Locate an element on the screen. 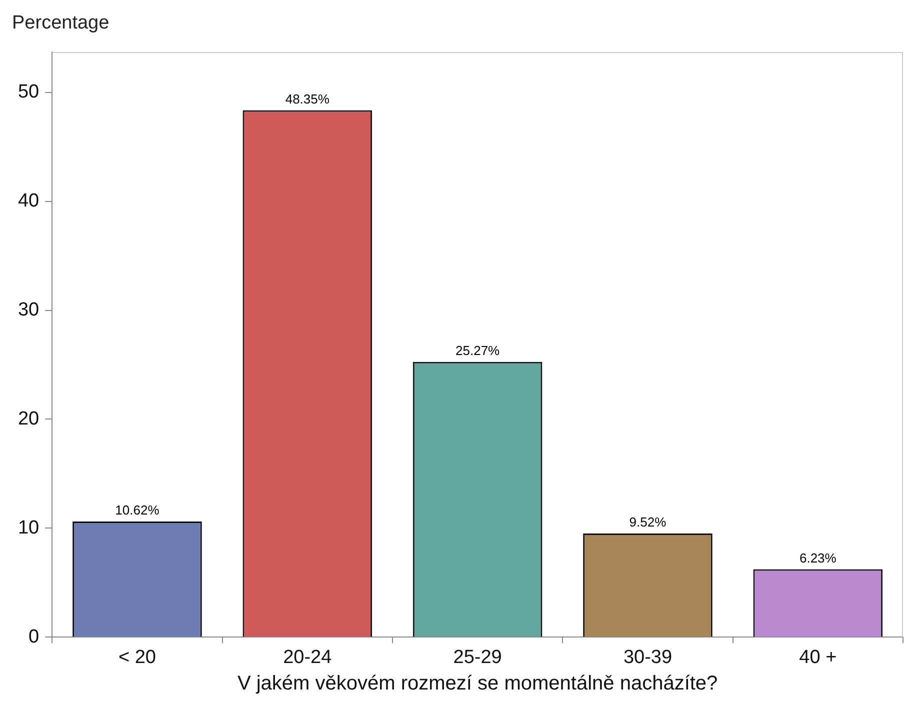  x-tick-label: < 20 is located at coordinates (137, 657).